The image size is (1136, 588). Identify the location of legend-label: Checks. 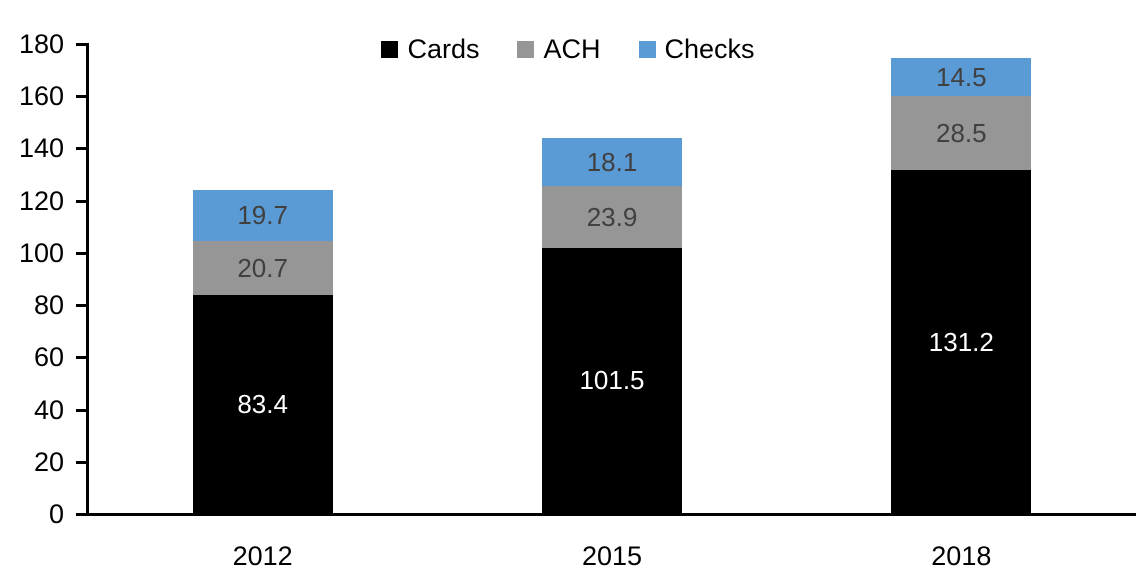
(709, 49).